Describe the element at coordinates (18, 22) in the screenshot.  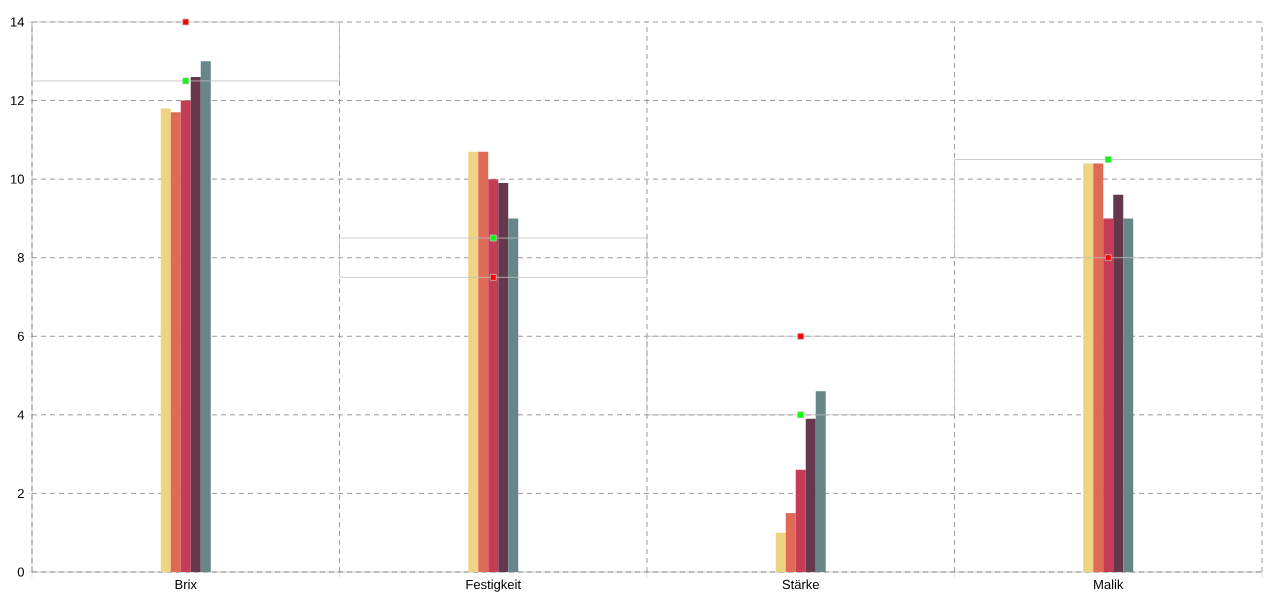
I see `y-tick-label: 14` at that location.